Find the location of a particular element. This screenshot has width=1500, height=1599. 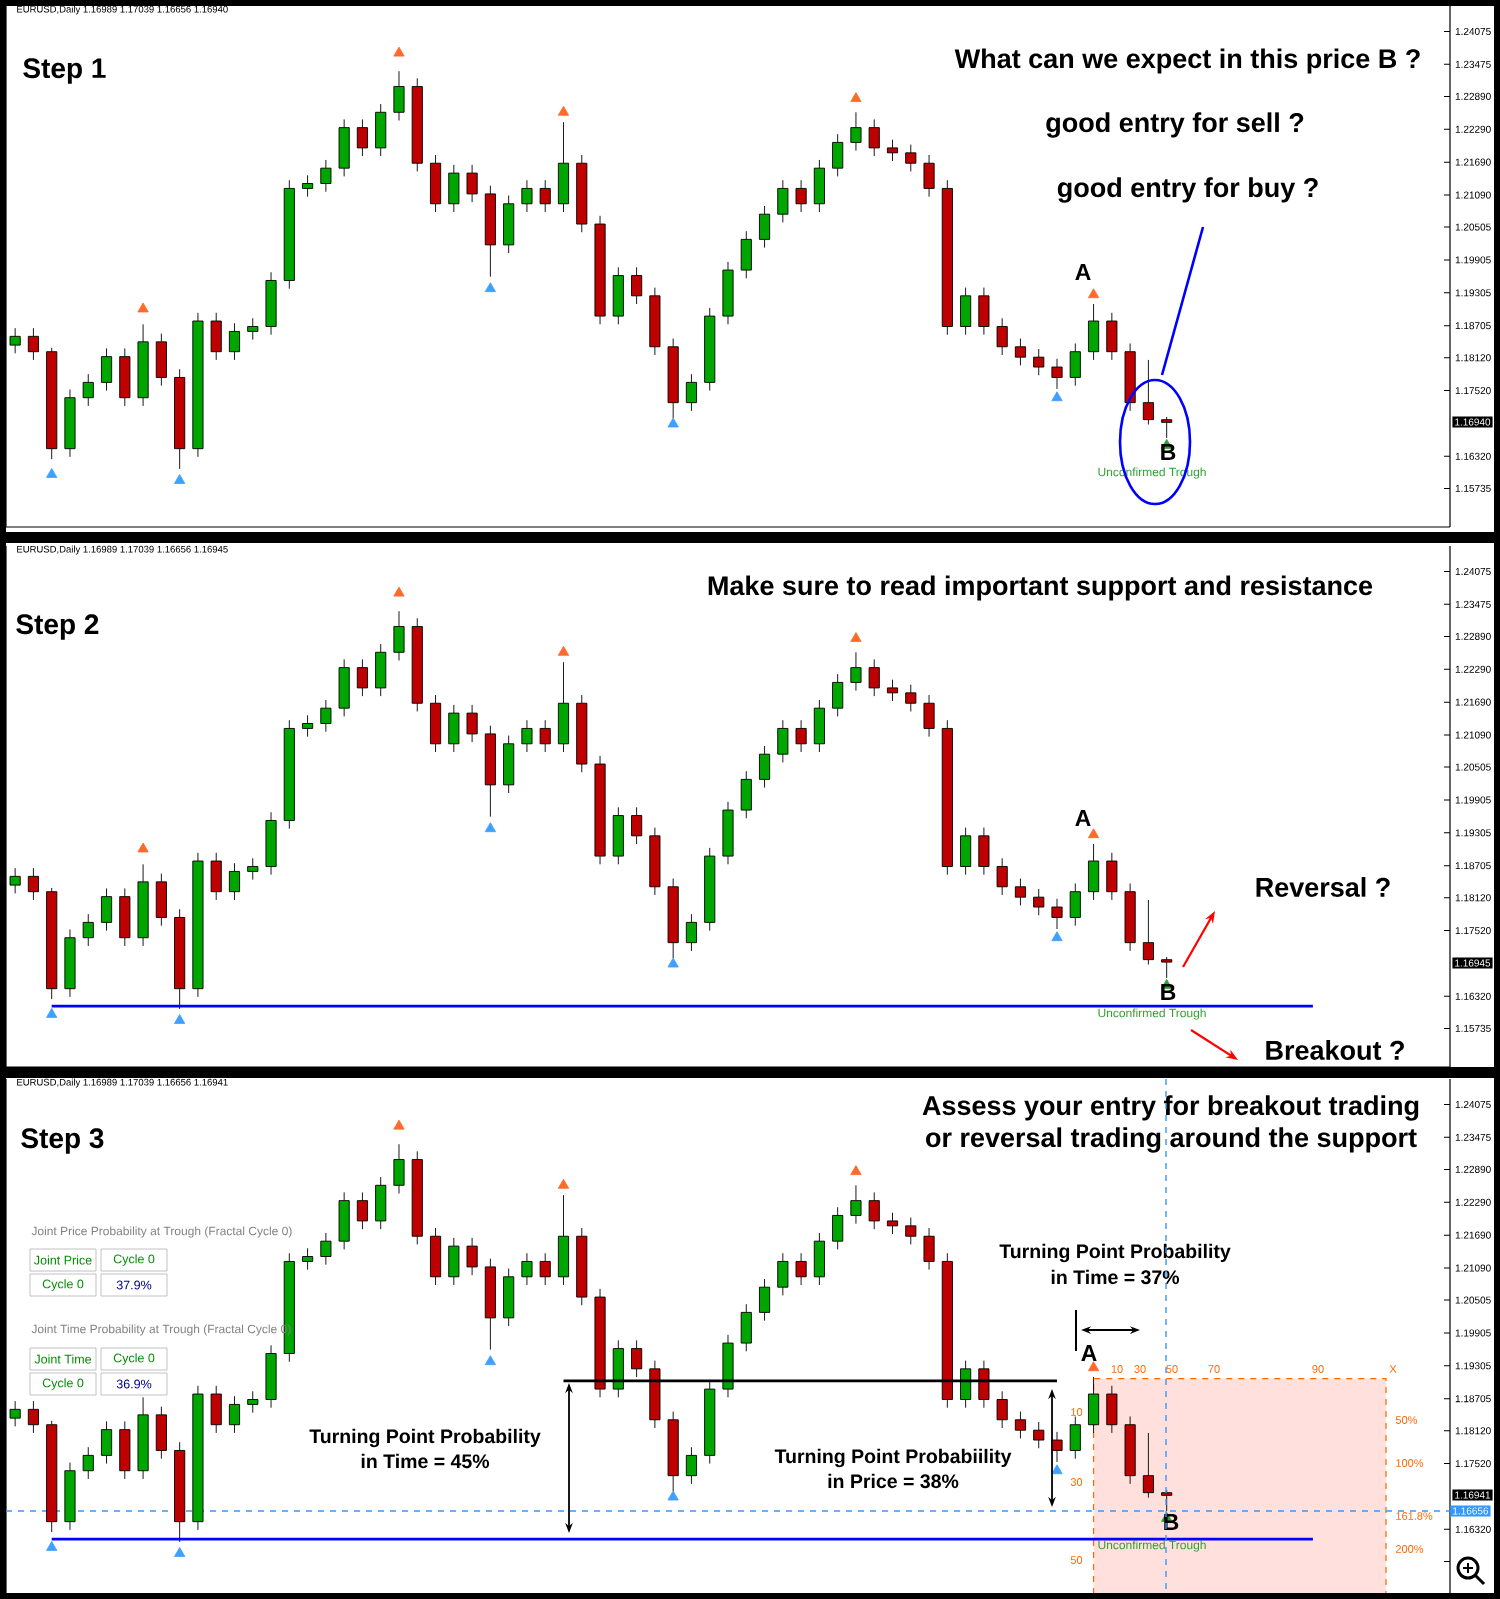

annotation: Turning Point Probability is located at coordinates (1115, 1253).